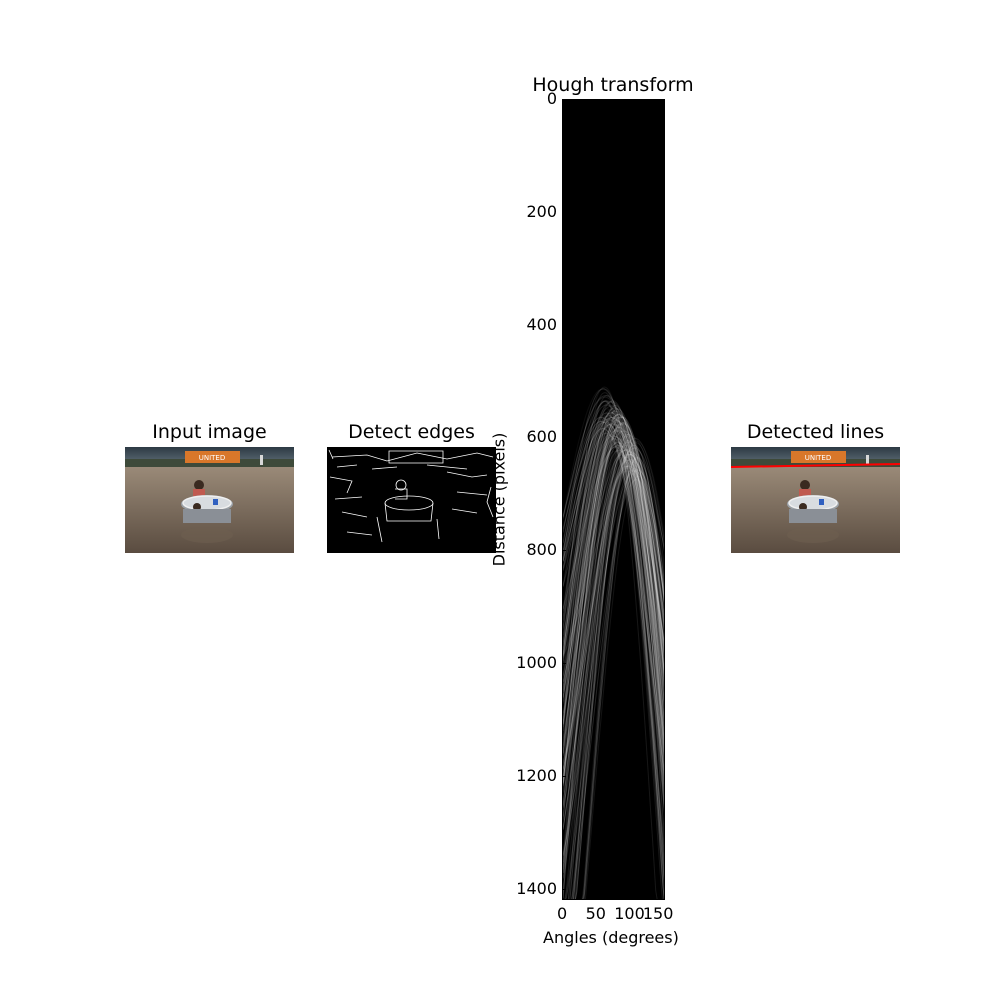 The width and height of the screenshot is (1000, 1000). I want to click on hough-chart-title: Hough transform, so click(613, 85).